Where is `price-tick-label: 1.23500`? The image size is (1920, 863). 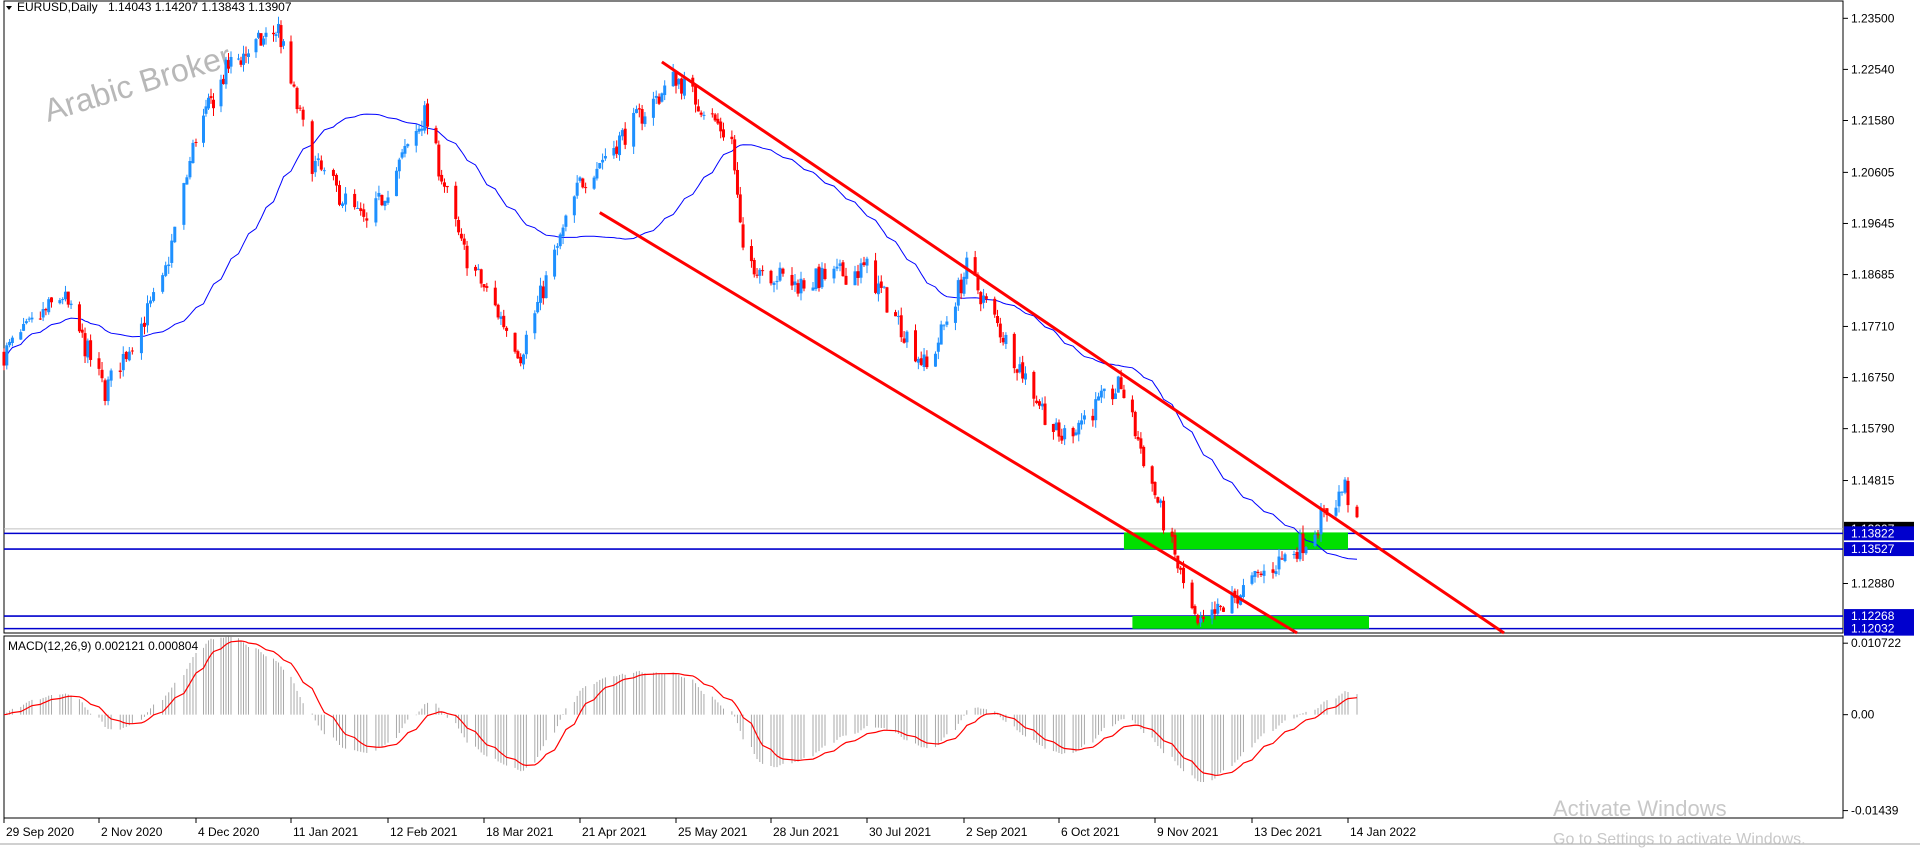
price-tick-label: 1.23500 is located at coordinates (1873, 18).